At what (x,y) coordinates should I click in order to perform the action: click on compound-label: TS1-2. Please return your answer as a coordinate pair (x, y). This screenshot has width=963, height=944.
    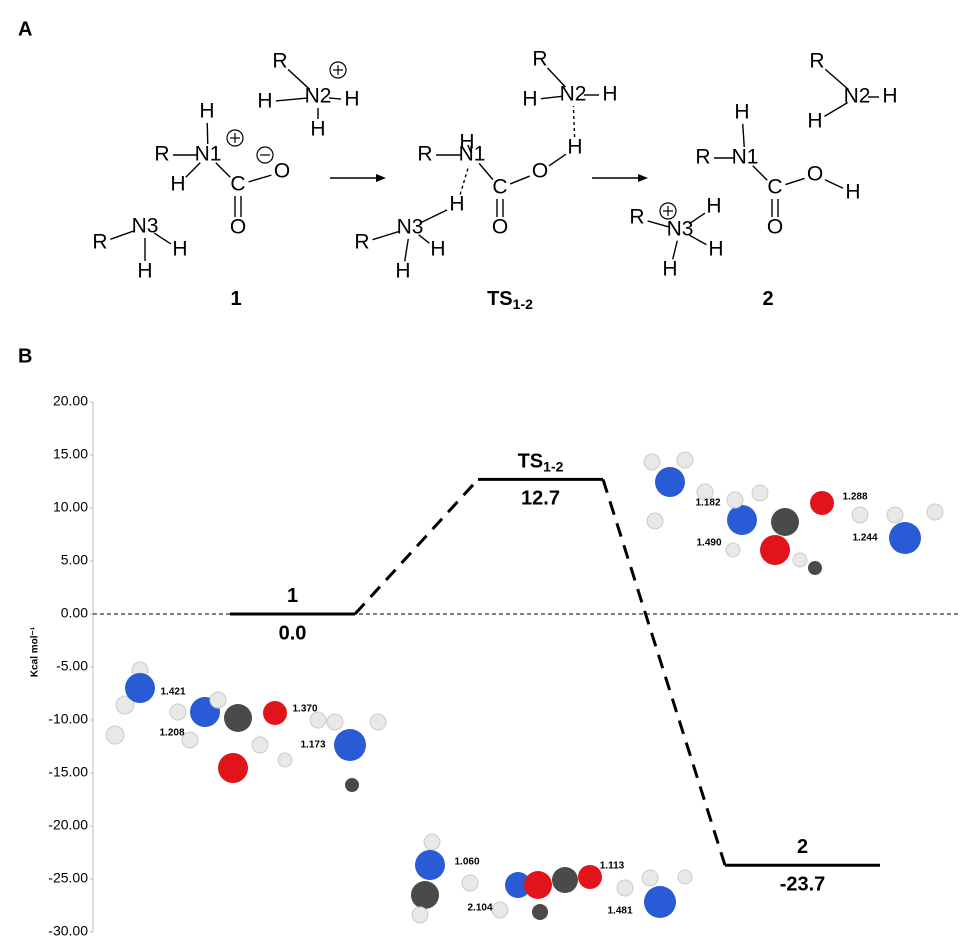
    Looking at the image, I should click on (510, 299).